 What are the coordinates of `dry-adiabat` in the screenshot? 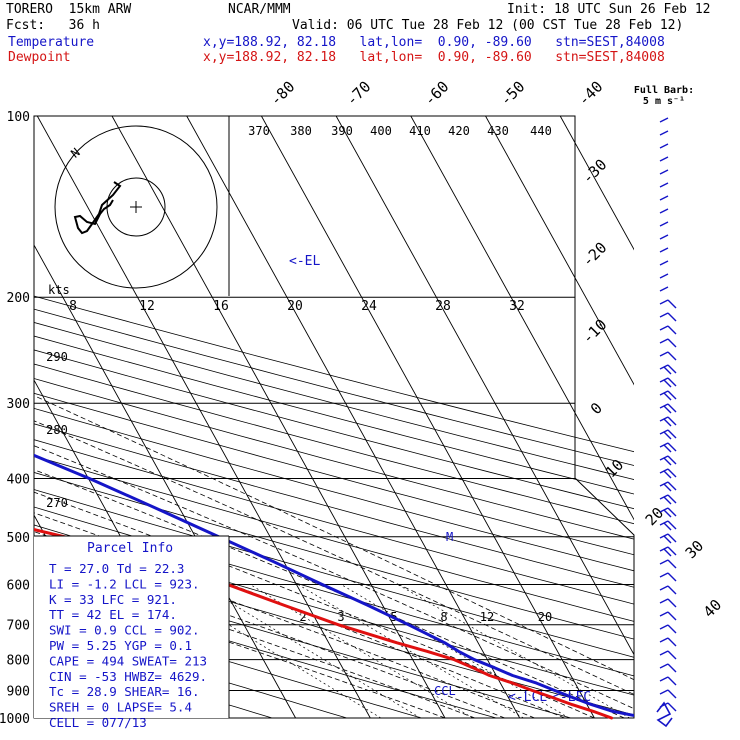 It's located at (228, 660).